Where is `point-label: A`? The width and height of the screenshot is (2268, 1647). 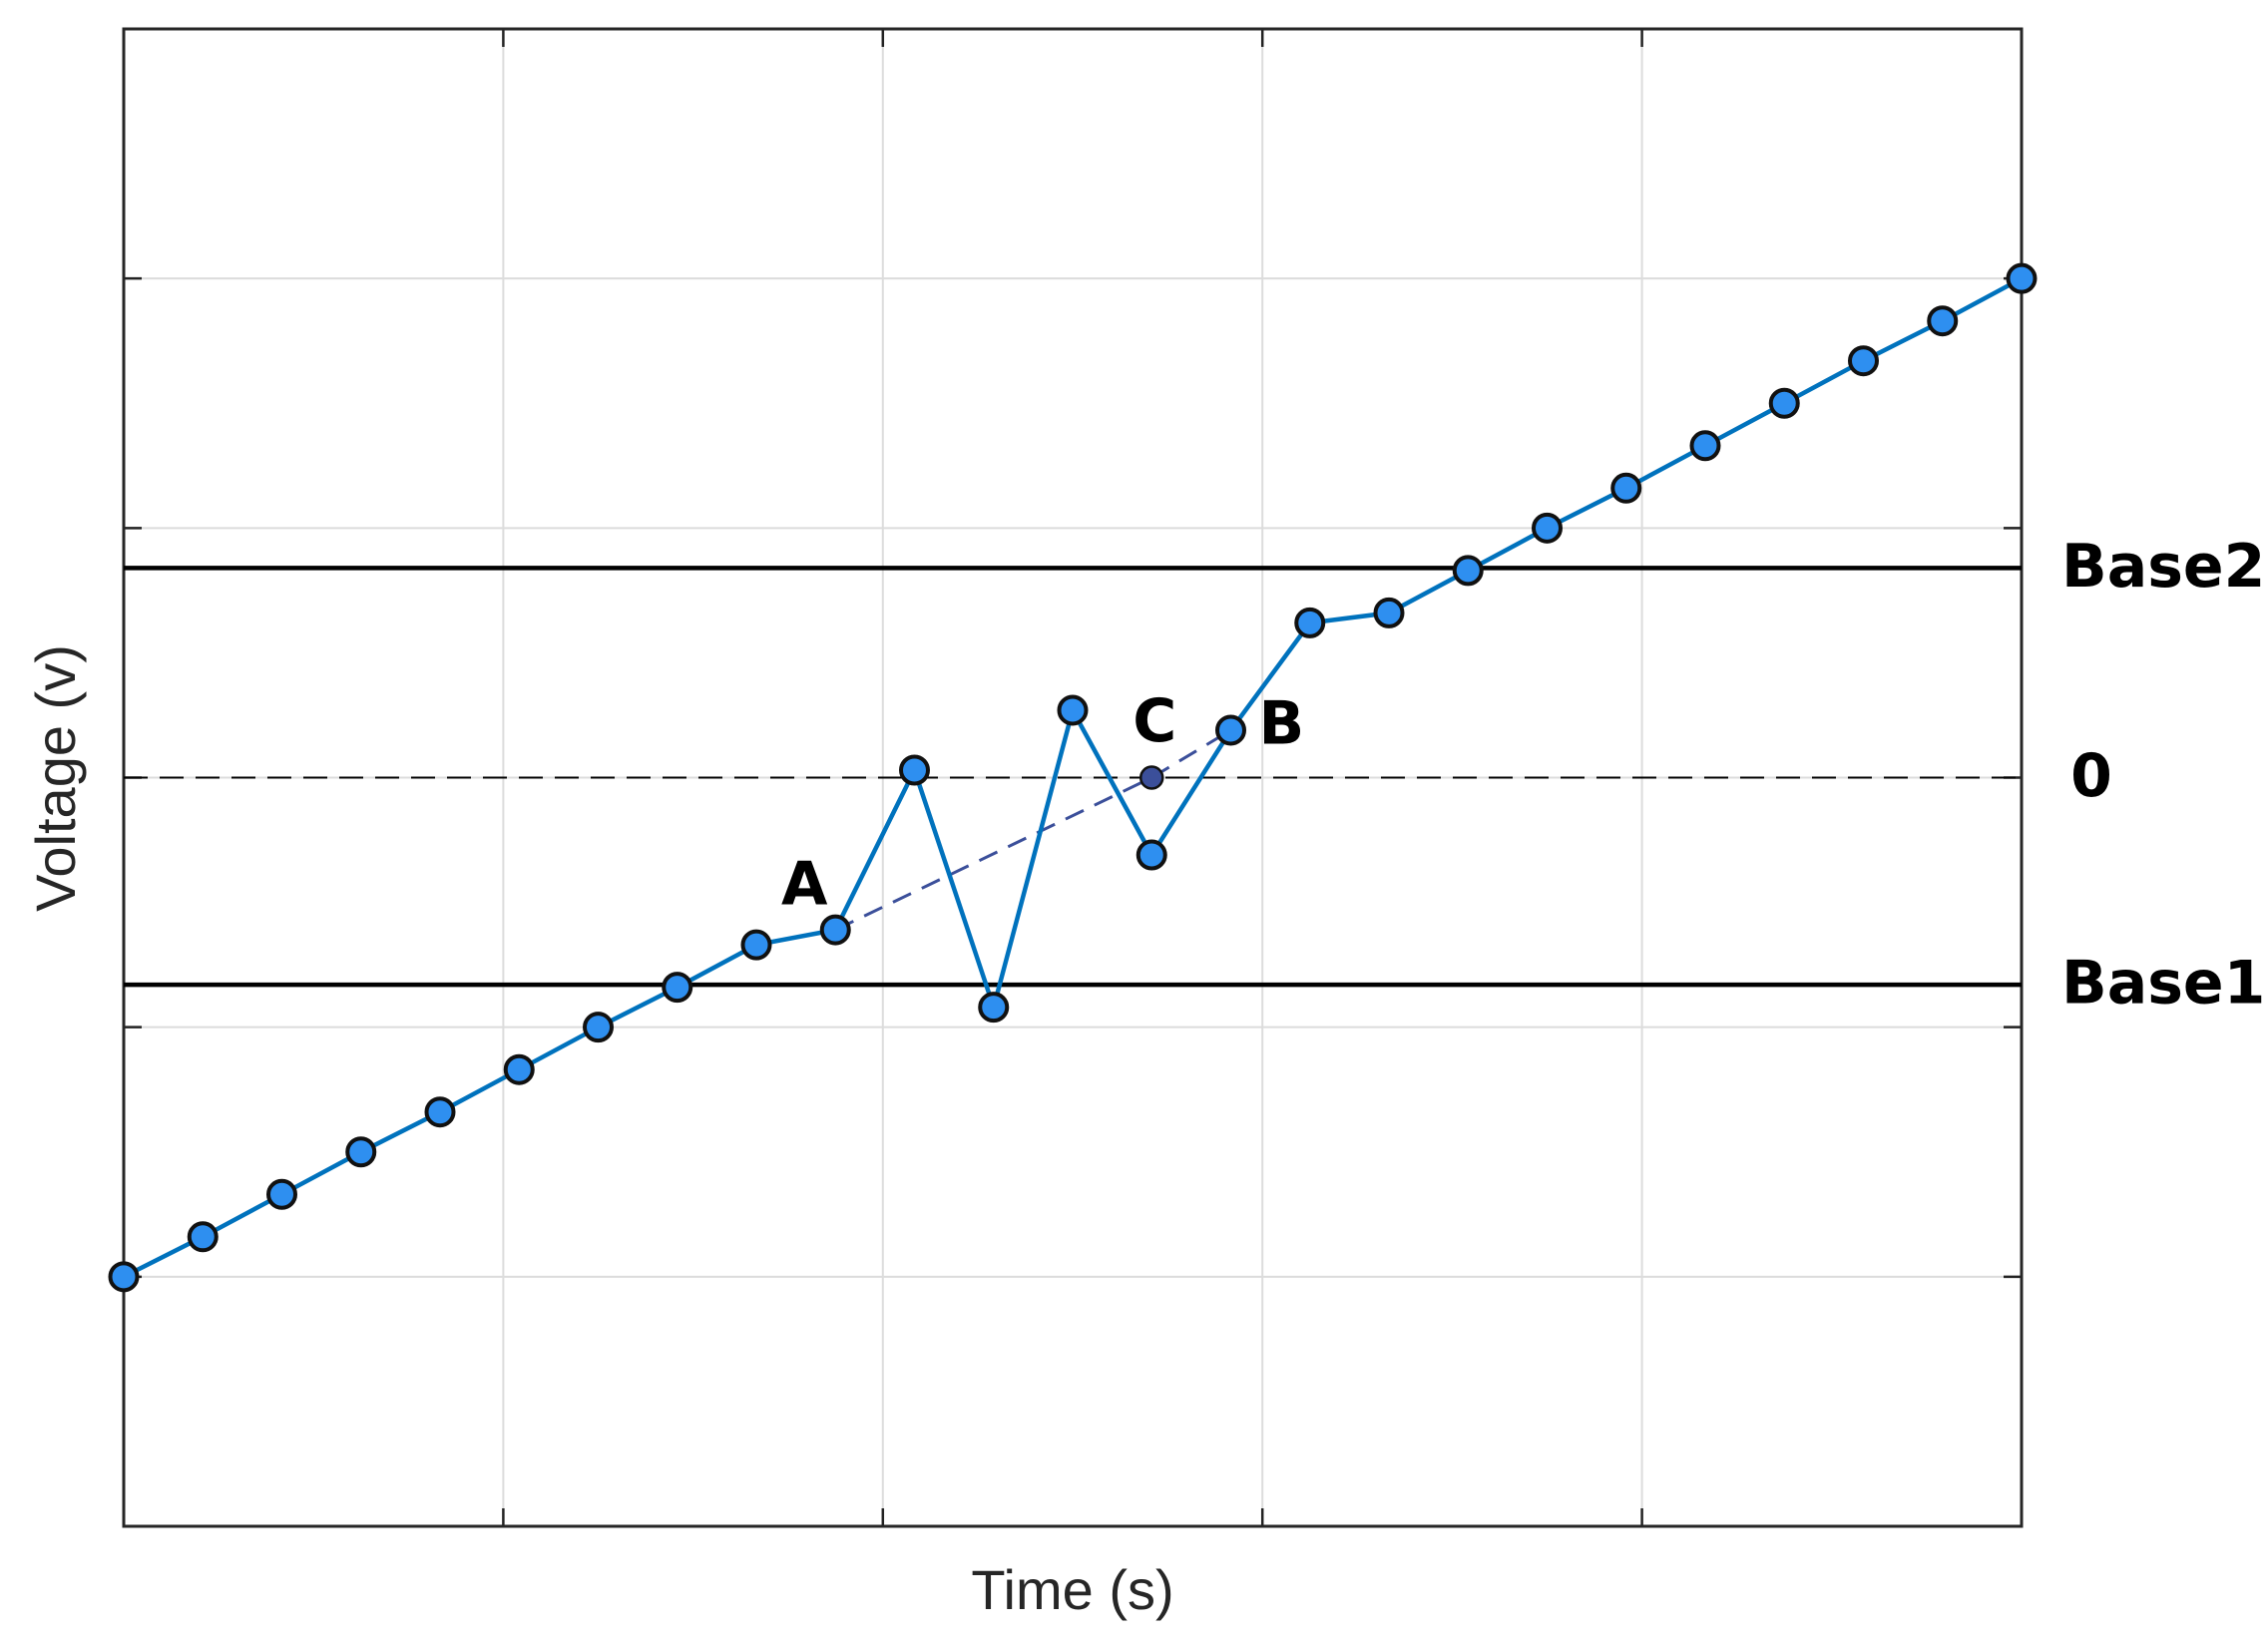 point-label: A is located at coordinates (804, 885).